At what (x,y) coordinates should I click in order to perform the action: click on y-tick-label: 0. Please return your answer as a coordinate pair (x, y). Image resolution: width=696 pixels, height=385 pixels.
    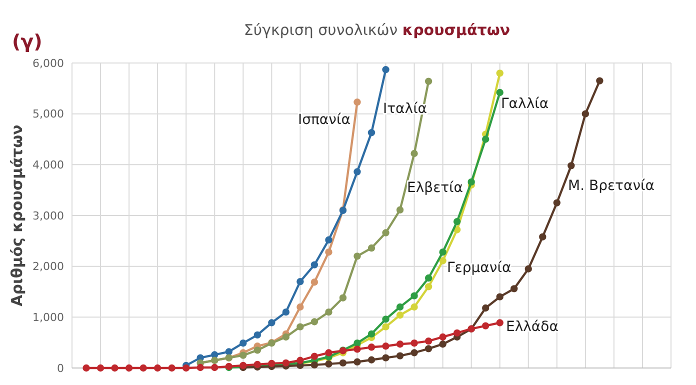
    Looking at the image, I should click on (60, 368).